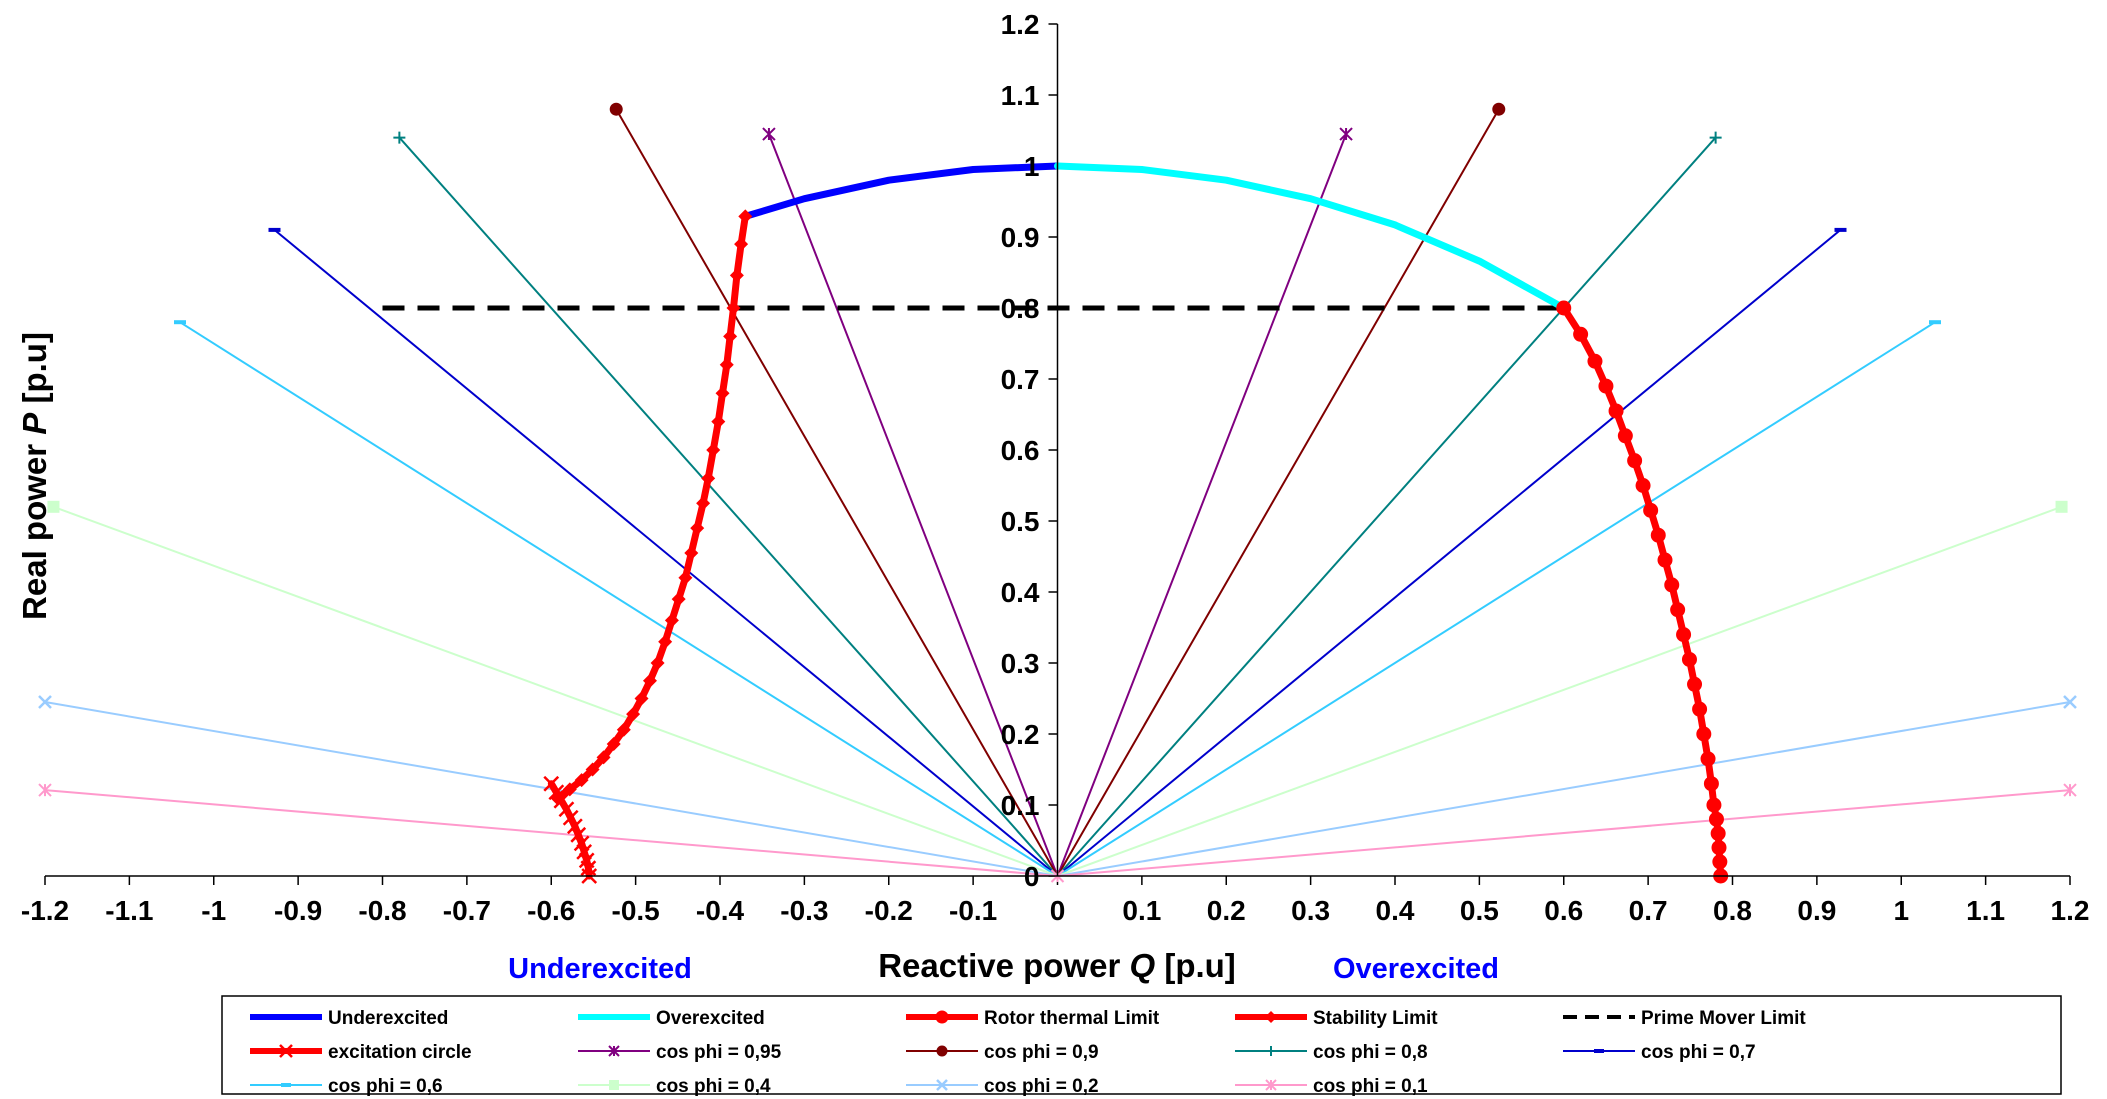 This screenshot has width=2107, height=1099. Describe the element at coordinates (1370, 1052) in the screenshot. I see `legend-label: cos phi = 0,8` at that location.